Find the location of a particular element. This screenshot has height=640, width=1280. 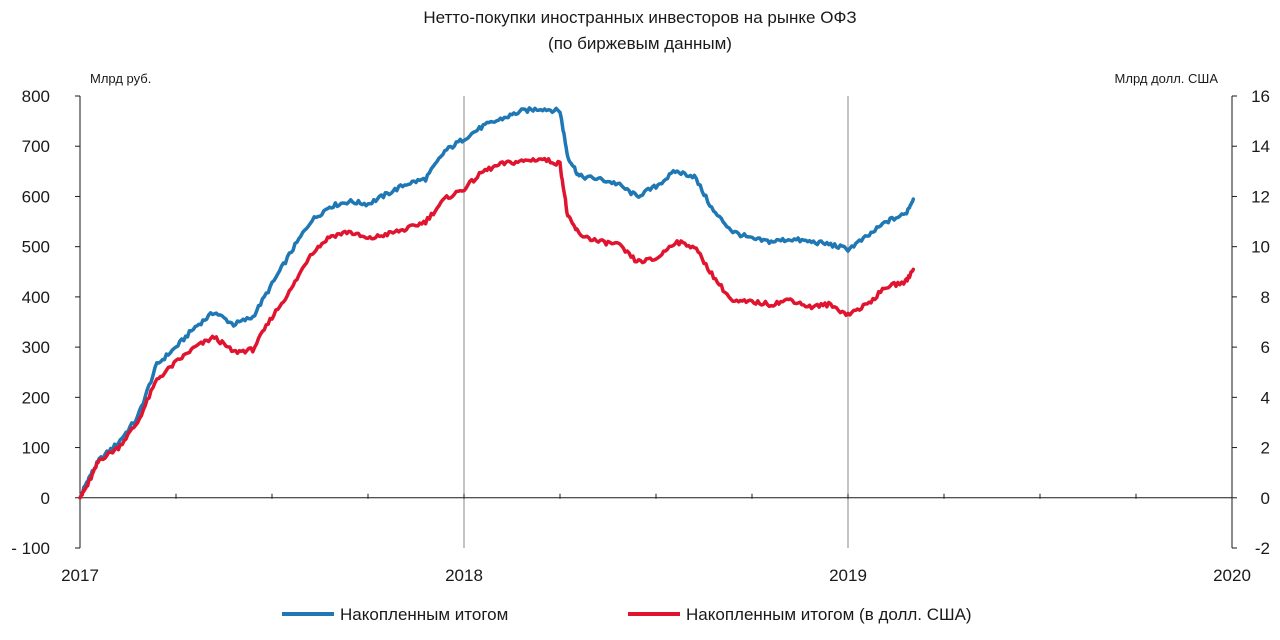

left-tick-label: 600 is located at coordinates (36, 196).